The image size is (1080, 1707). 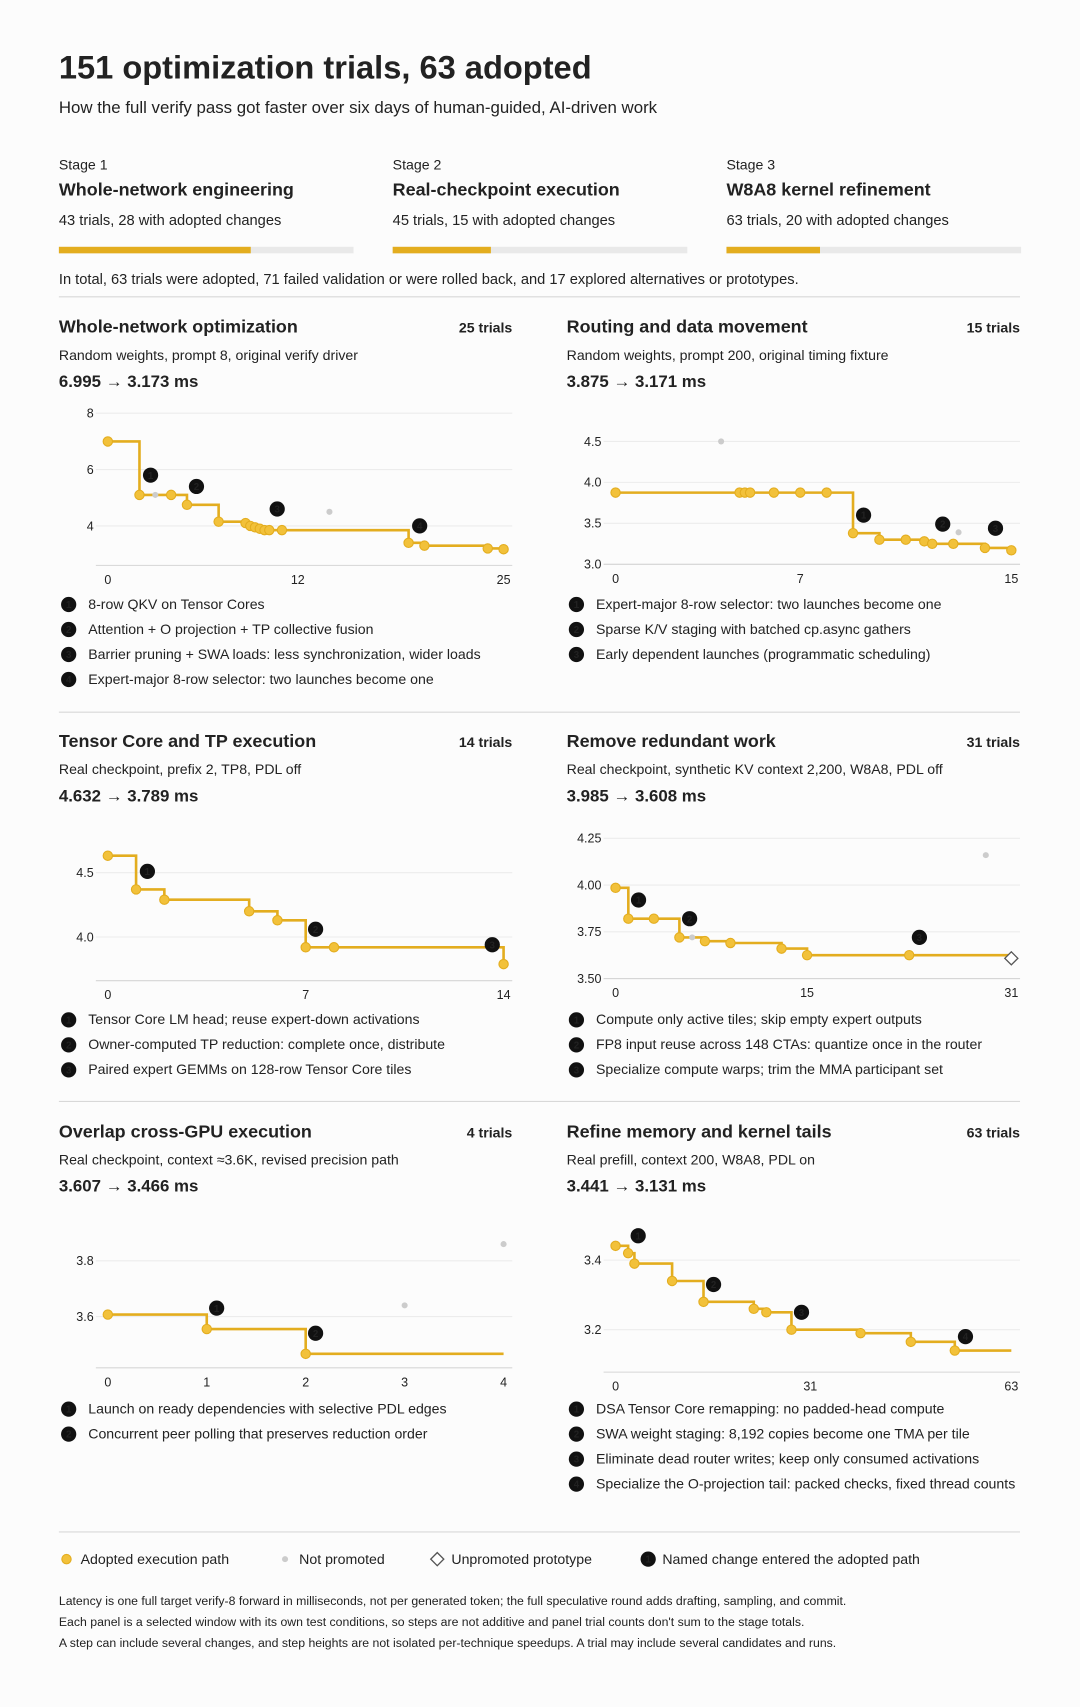 I want to click on stage-title: Real-checkpoint execution, so click(x=506, y=190).